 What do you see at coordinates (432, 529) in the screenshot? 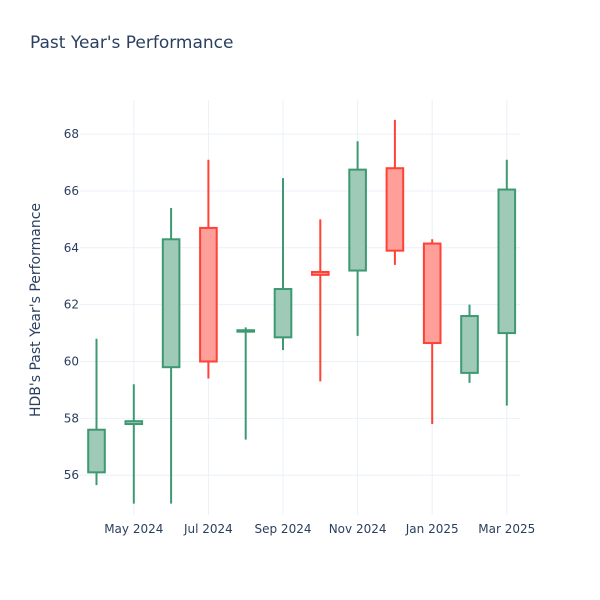
I see `x-tick-label: Jan 2025` at bounding box center [432, 529].